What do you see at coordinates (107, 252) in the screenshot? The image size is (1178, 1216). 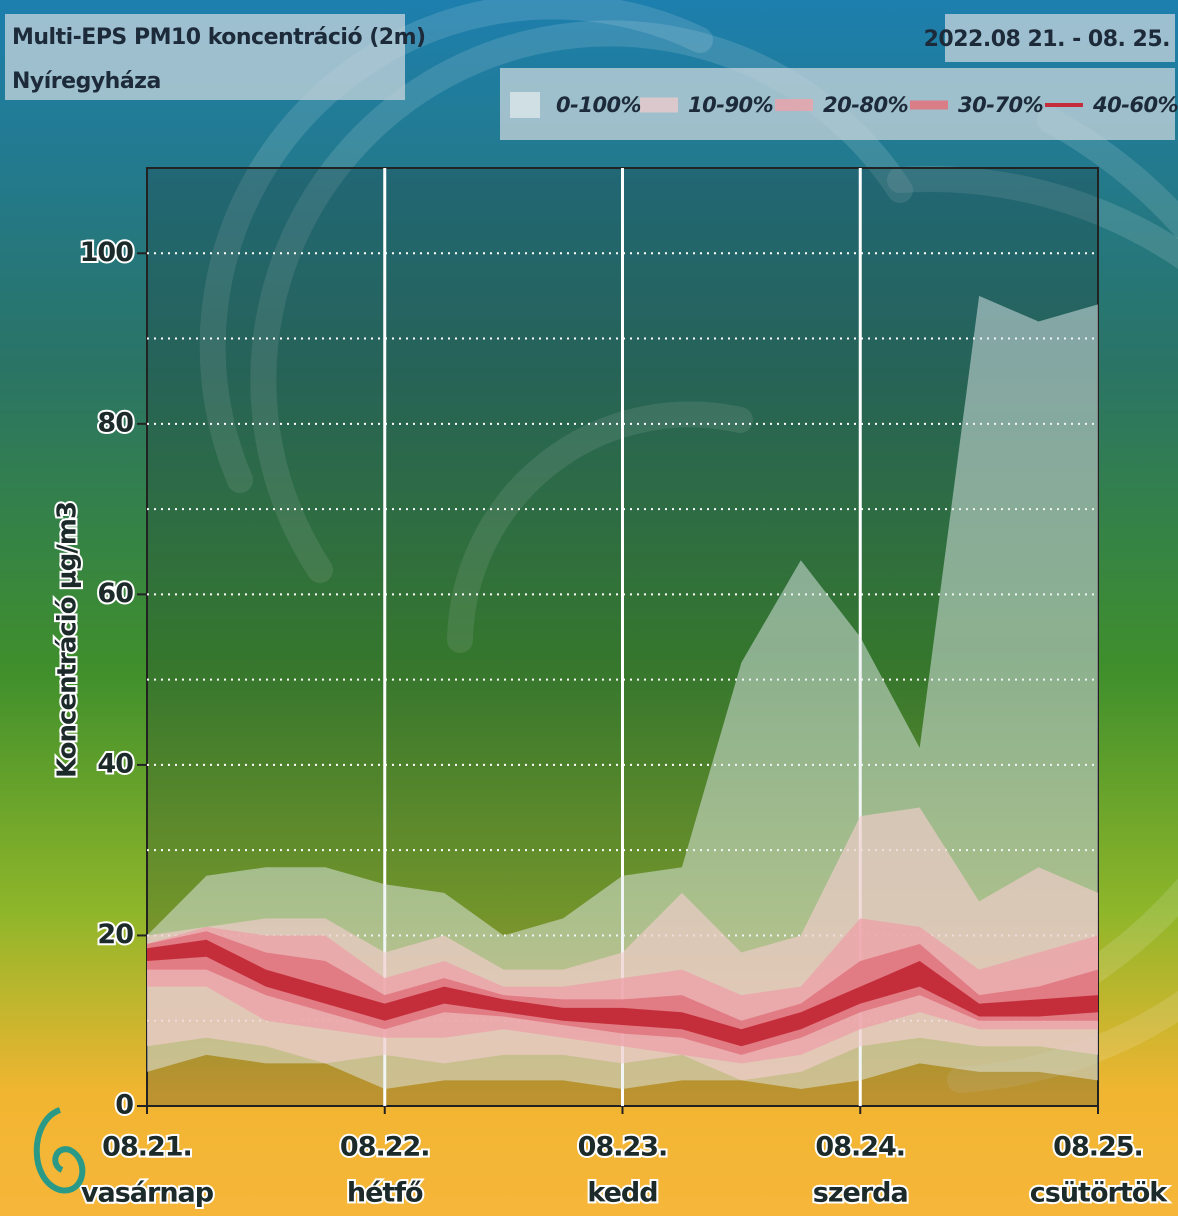 I see `y-tick-label: 100` at bounding box center [107, 252].